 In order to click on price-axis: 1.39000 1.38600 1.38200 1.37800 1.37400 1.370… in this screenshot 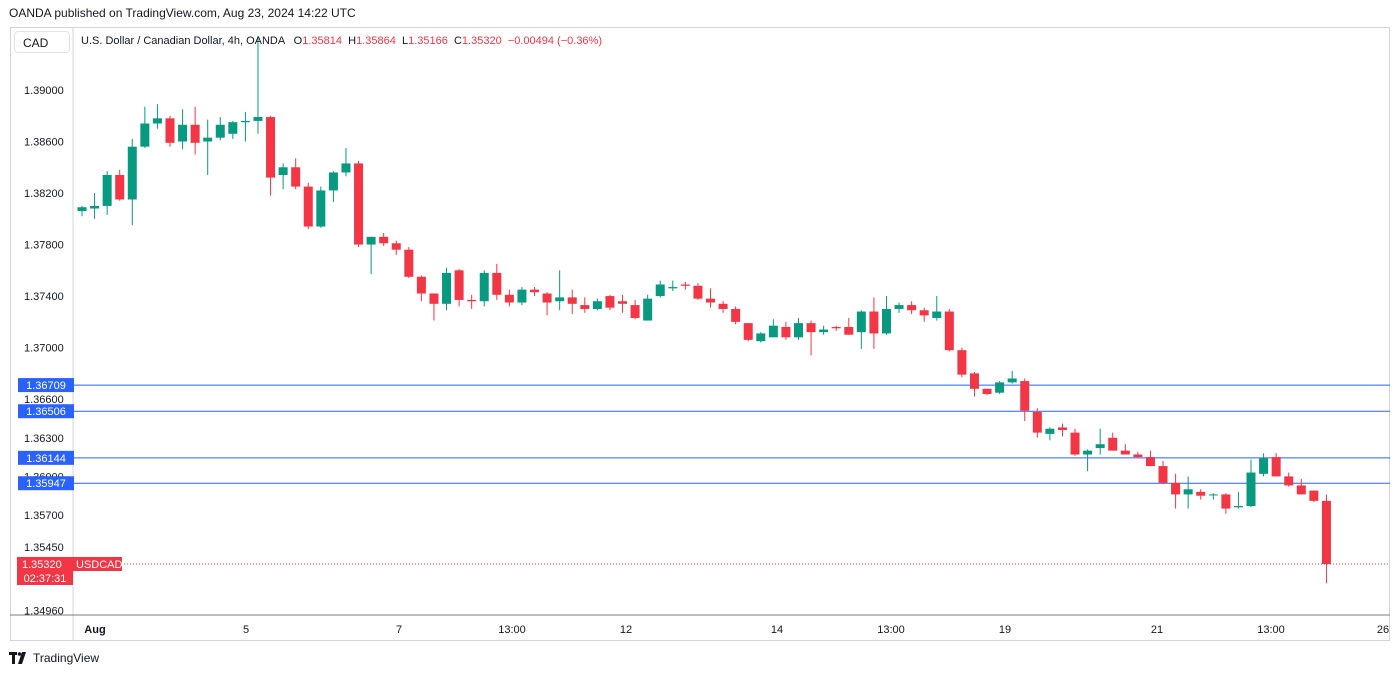, I will do `click(49, 334)`.